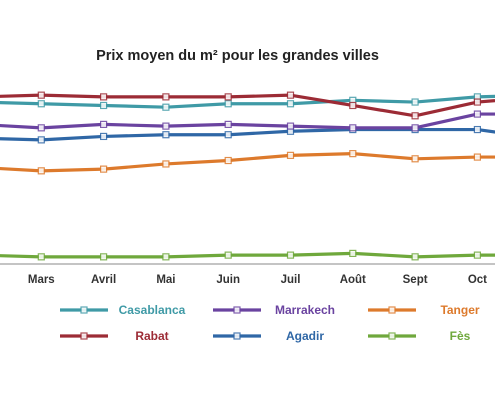 The image size is (495, 400). What do you see at coordinates (268, 336) in the screenshot?
I see `legend-item-agadir: Agadir` at bounding box center [268, 336].